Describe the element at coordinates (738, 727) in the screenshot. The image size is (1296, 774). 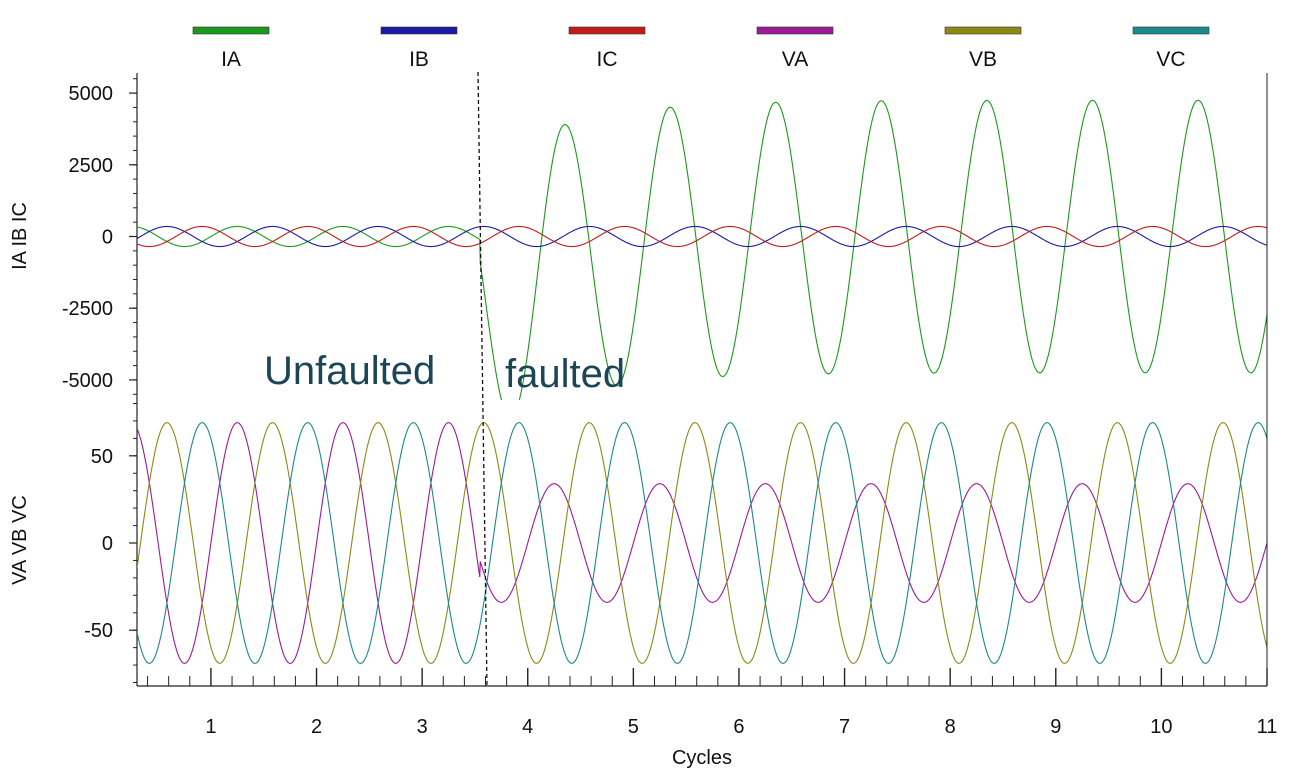
I see `x-tick-label: 6` at that location.